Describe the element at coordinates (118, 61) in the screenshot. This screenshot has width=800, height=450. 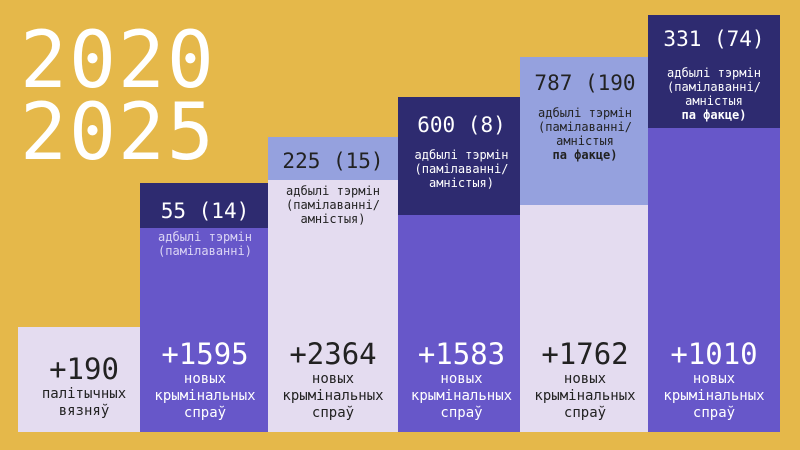
I see `title-year: 2020` at that location.